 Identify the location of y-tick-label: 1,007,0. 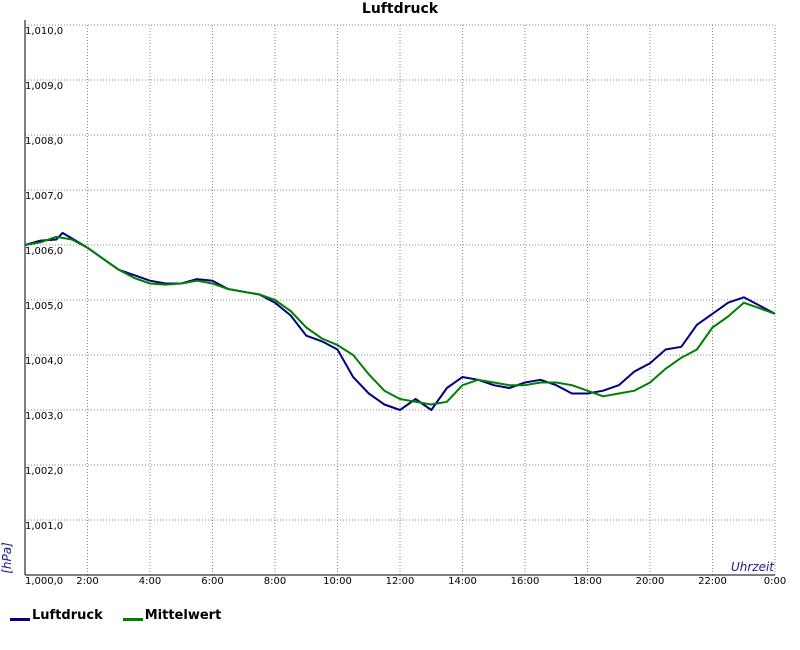
(44, 196).